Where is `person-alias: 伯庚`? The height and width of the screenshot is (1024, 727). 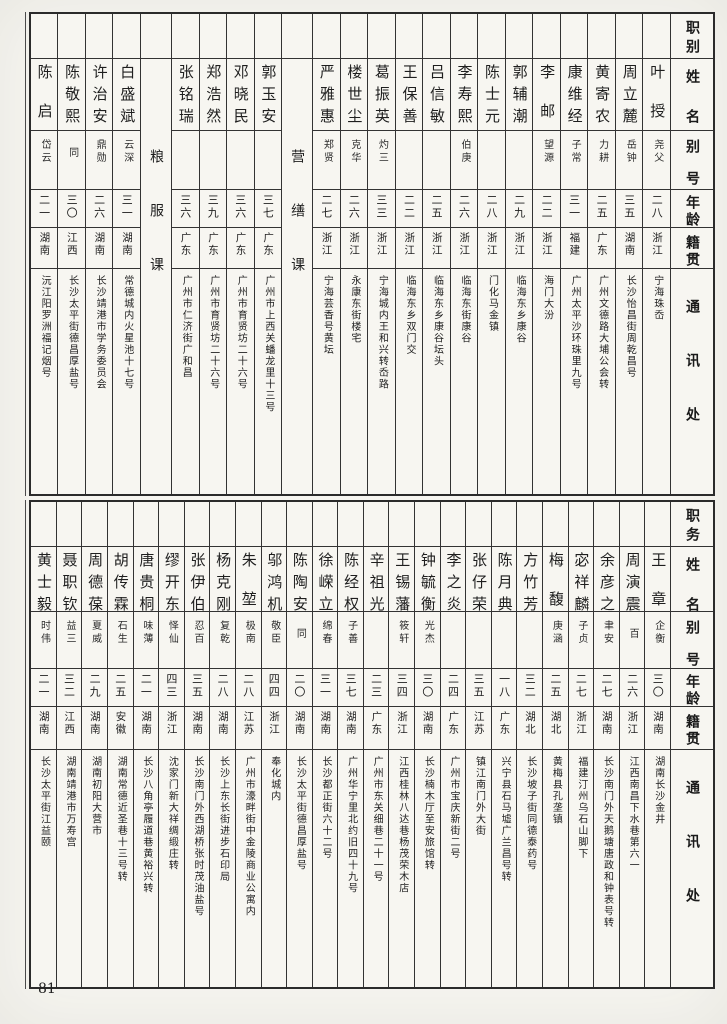
person-alias: 伯庚 is located at coordinates (465, 152).